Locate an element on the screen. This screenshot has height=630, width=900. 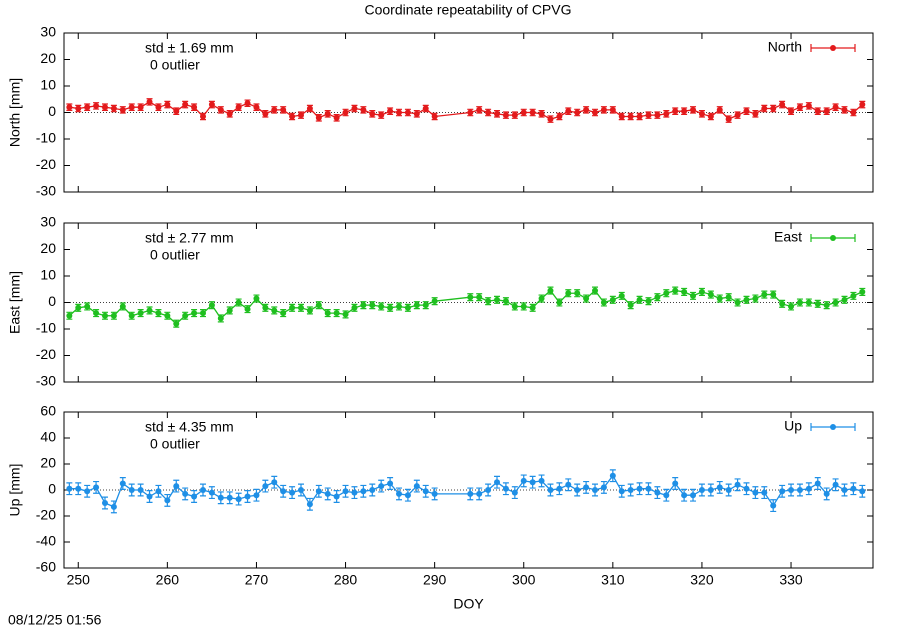
y-tick-label: -20 is located at coordinates (46, 354).